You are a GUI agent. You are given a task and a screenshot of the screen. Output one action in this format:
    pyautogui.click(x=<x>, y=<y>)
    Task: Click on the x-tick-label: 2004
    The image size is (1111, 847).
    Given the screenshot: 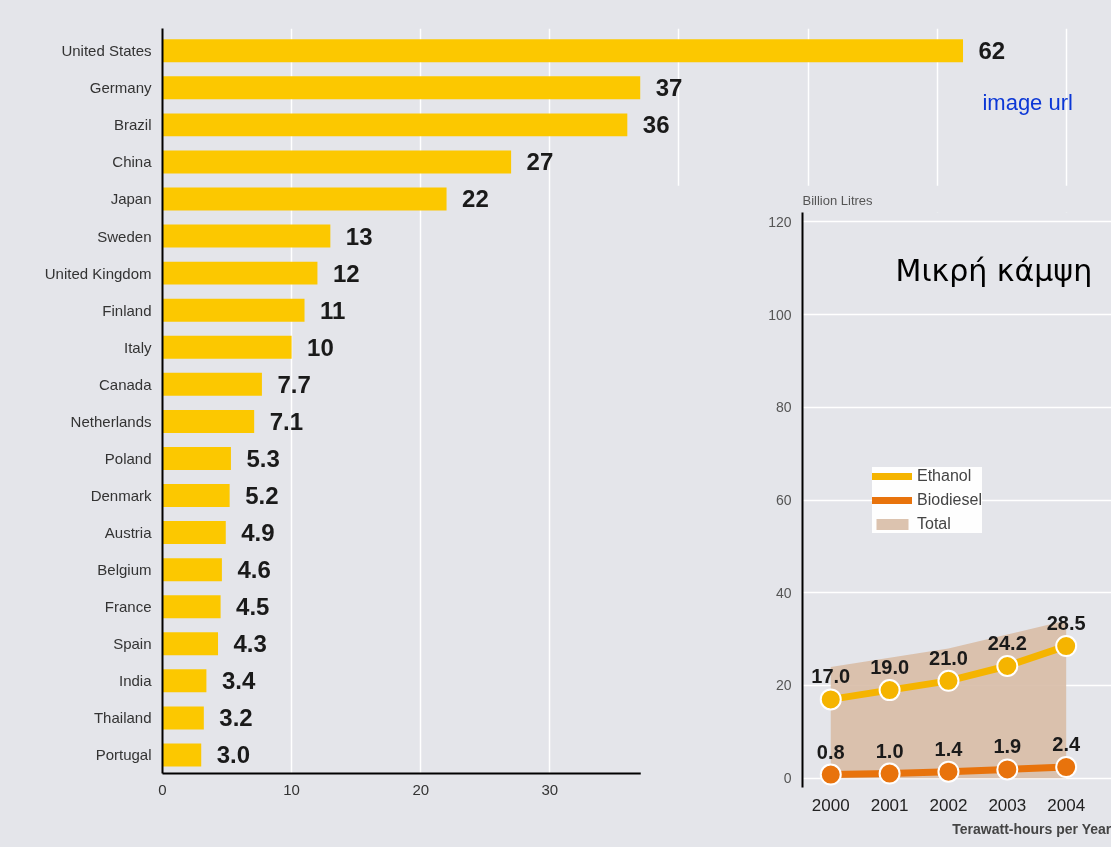 What is the action you would take?
    pyautogui.click(x=1066, y=805)
    